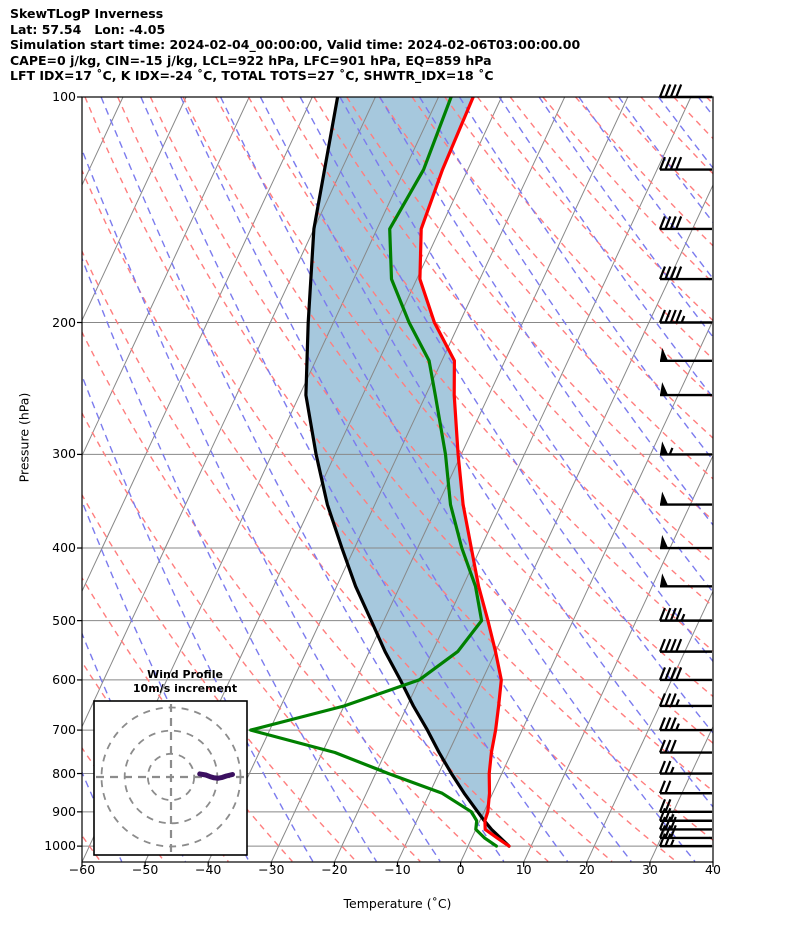 The width and height of the screenshot is (794, 937). Describe the element at coordinates (464, 472) in the screenshot. I see `temperature-trace` at that location.